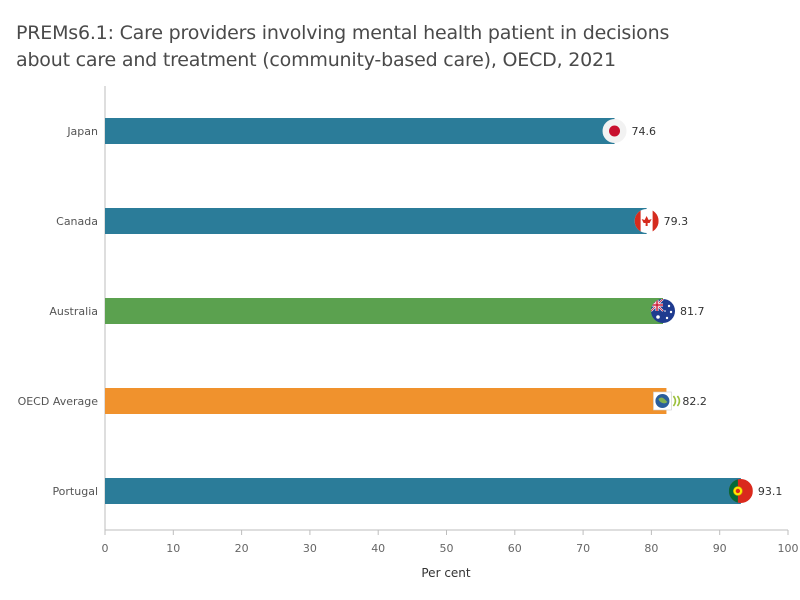 Image resolution: width=800 pixels, height=600 pixels. I want to click on x-tick-label: 80, so click(651, 548).